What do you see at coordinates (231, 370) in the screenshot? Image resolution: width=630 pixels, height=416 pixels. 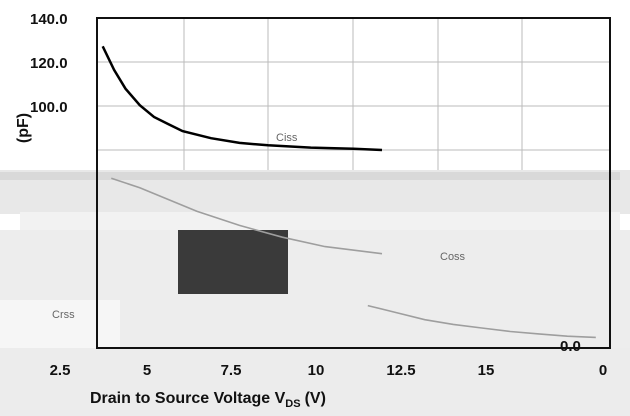 I see `x-tick-label: 7.5` at bounding box center [231, 370].